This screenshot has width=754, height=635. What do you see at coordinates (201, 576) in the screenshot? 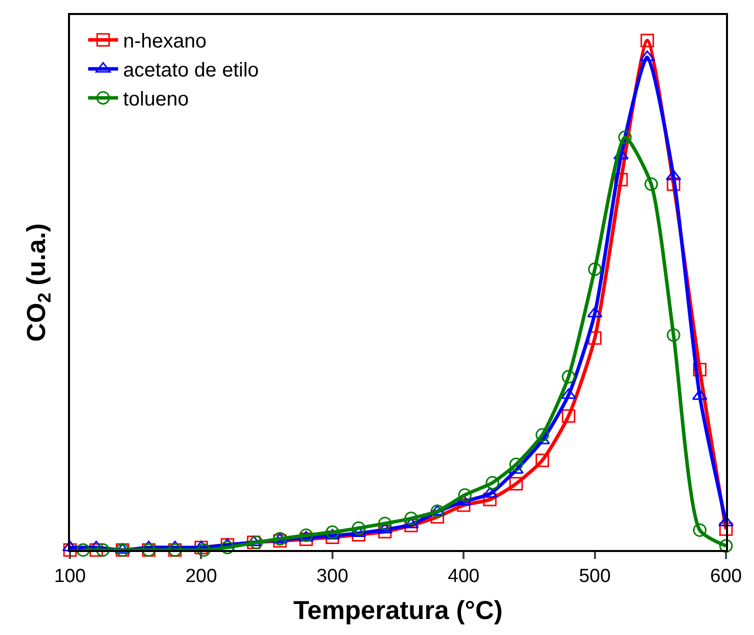
I see `x-tick-label: 200` at bounding box center [201, 576].